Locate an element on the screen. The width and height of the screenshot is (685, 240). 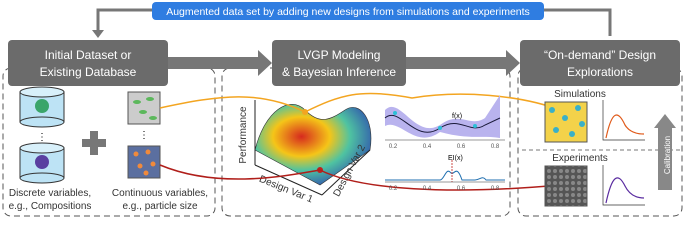
input-label: Continuous variables, is located at coordinates (160, 193).